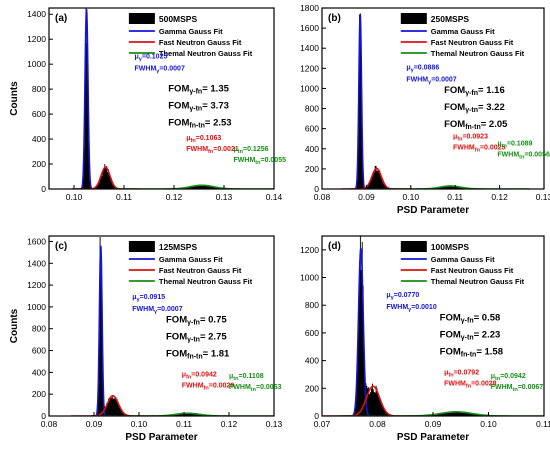 This screenshot has height=449, width=550. What do you see at coordinates (196, 337) in the screenshot?
I see `fom-label: FOMγ-tn= 2.75` at bounding box center [196, 337].